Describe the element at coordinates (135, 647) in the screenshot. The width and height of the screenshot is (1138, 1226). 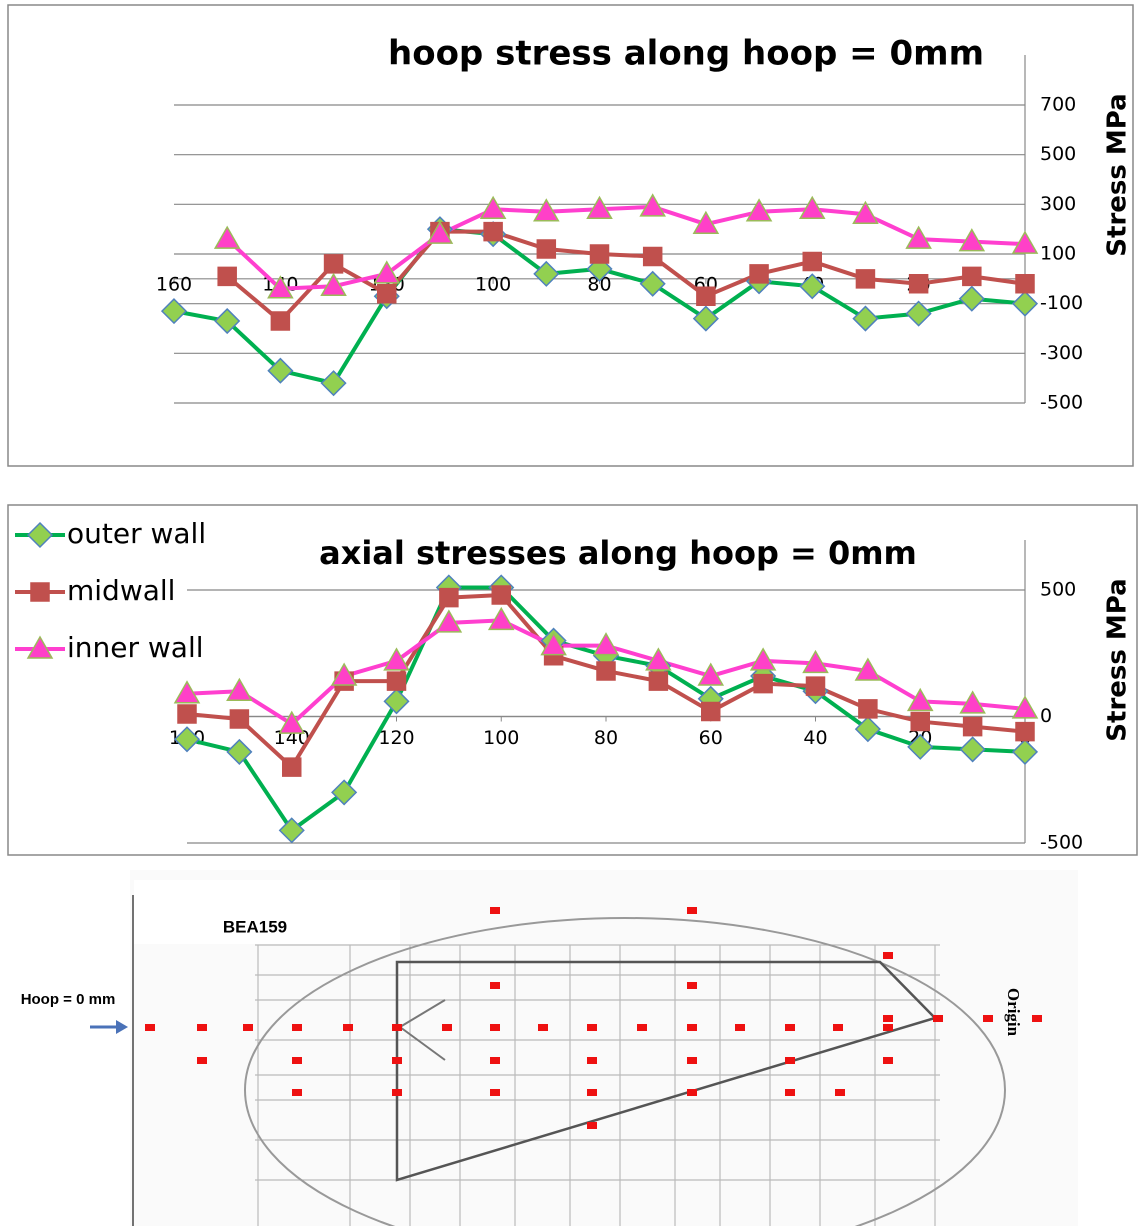
I see `legend-label: inner wall` at that location.